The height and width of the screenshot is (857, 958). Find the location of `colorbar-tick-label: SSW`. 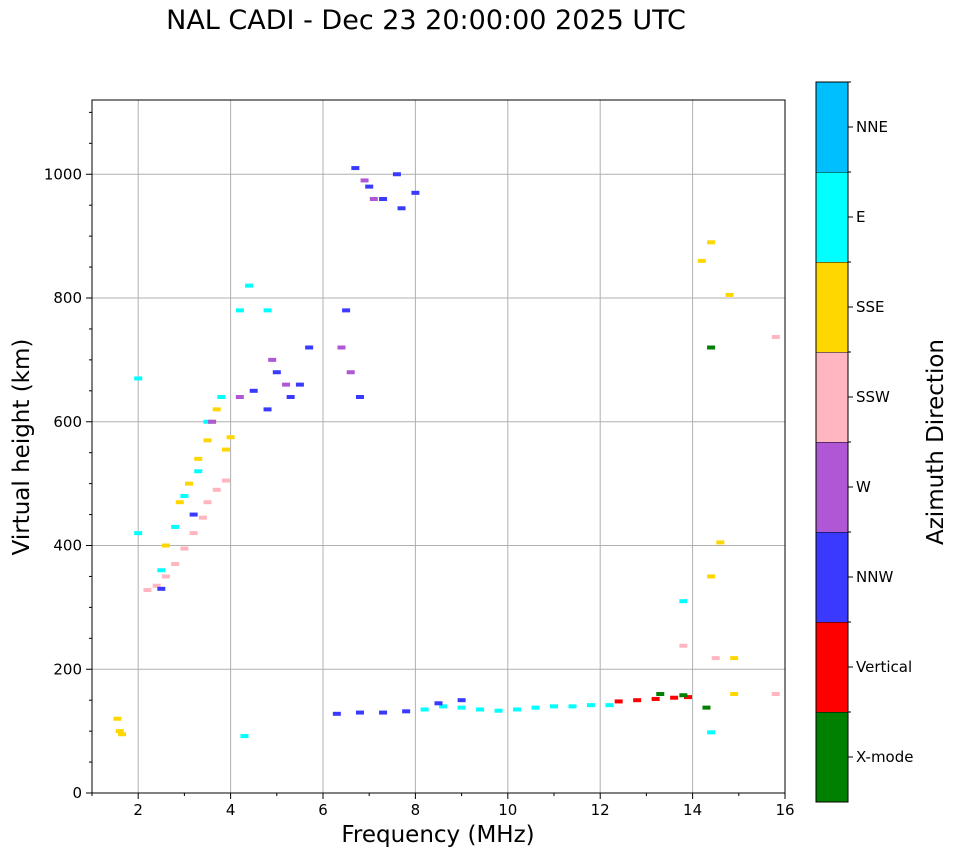

colorbar-tick-label: SSW is located at coordinates (873, 397).